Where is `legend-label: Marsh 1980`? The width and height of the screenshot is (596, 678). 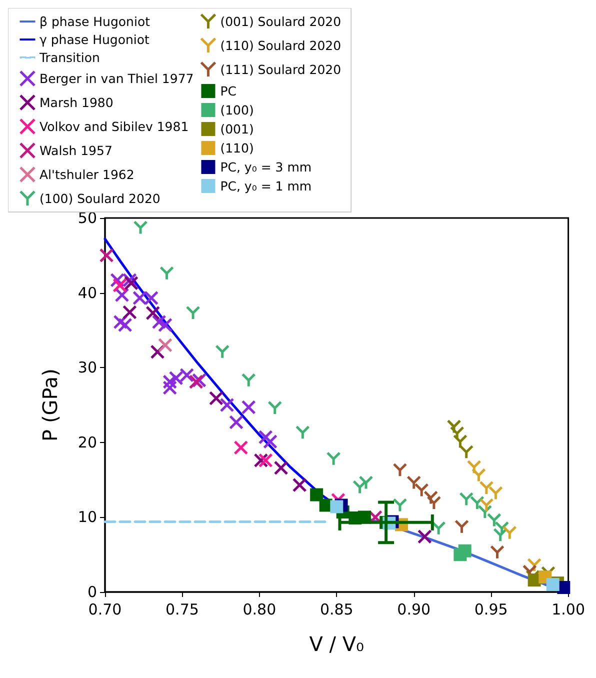 legend-label: Marsh 1980 is located at coordinates (77, 102).